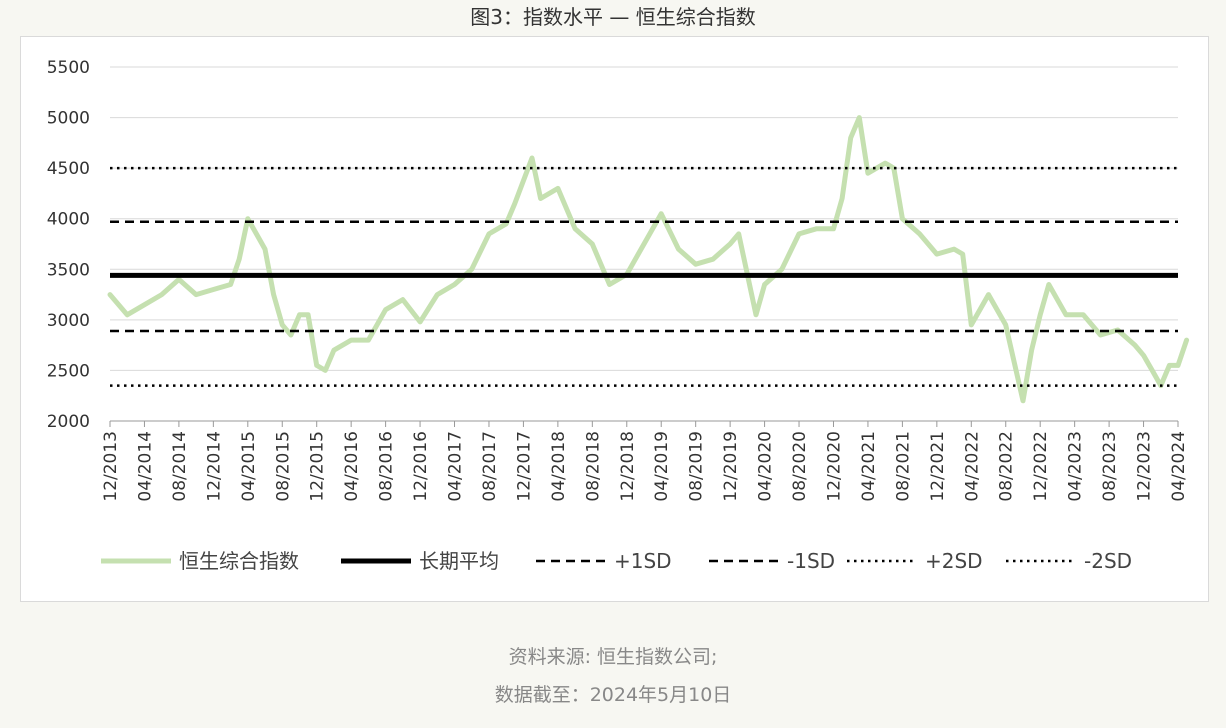 The width and height of the screenshot is (1226, 728). I want to click on source-note: 资料来源: 恒生指数公司;, so click(613, 657).